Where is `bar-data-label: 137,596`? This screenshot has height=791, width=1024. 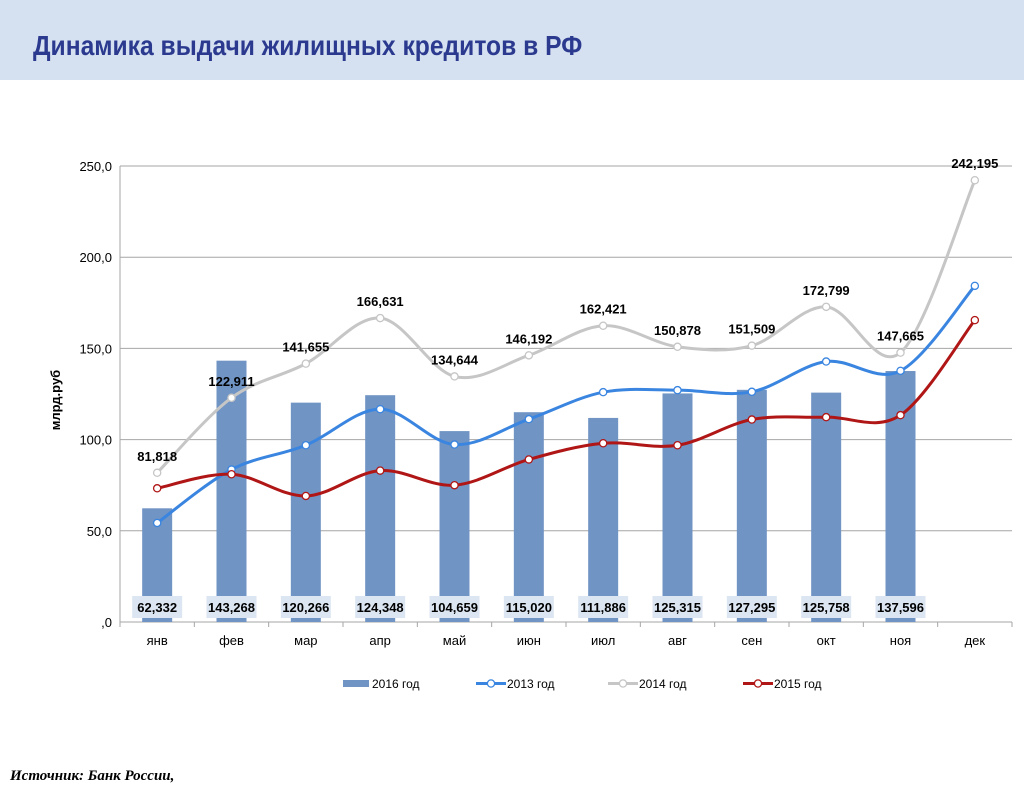
bar-data-label: 137,596 is located at coordinates (900, 607).